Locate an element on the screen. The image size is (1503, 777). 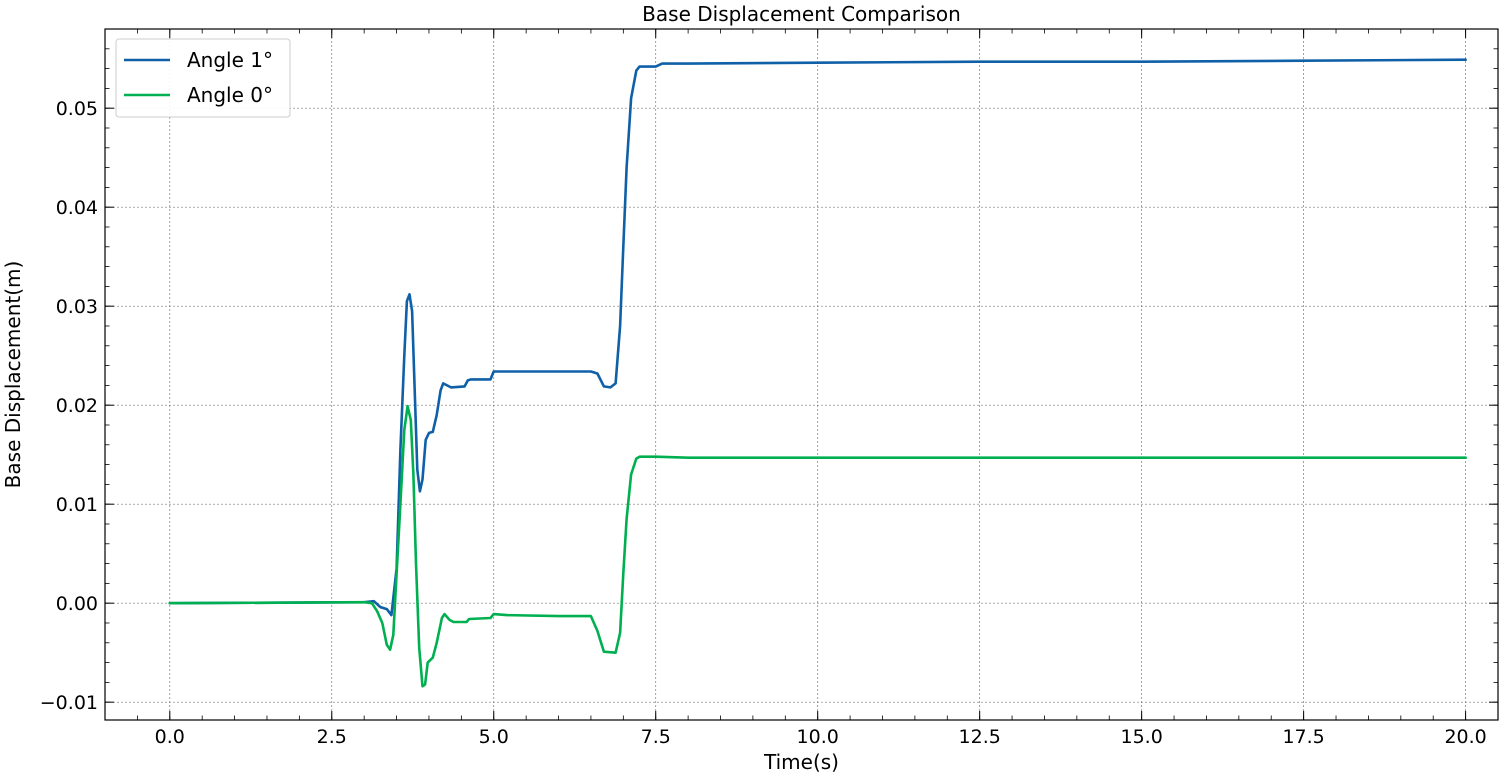
y-tick-labels: −0.01 0.00 0.01 0.02 0.03 0.04 0.05 is located at coordinates (69, 406).